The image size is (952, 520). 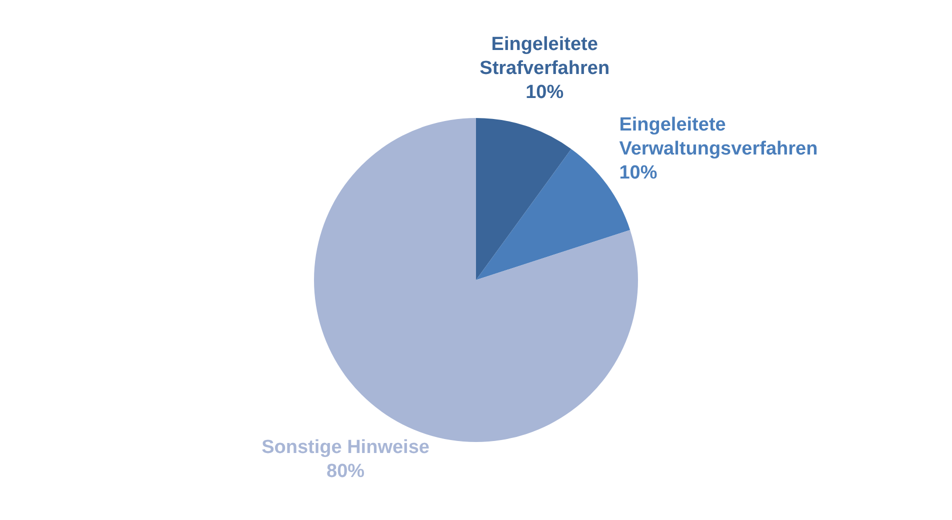 I want to click on slice-label: Eingeleitete Strafverfahren, so click(x=545, y=57).